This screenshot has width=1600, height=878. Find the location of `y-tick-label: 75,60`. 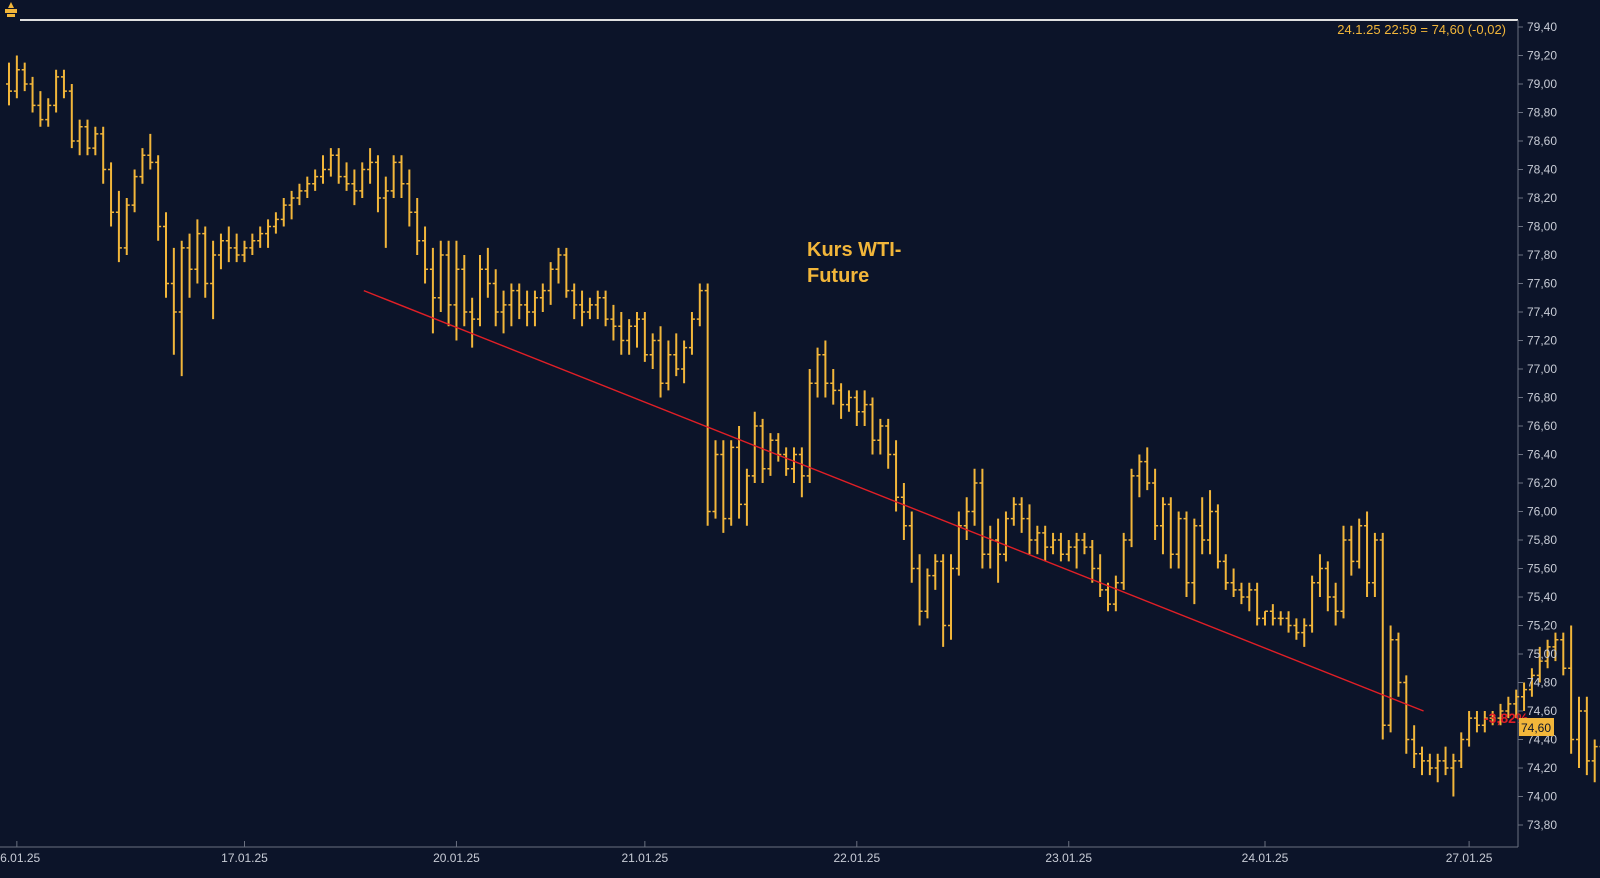

y-tick-label: 75,60 is located at coordinates (1542, 569).